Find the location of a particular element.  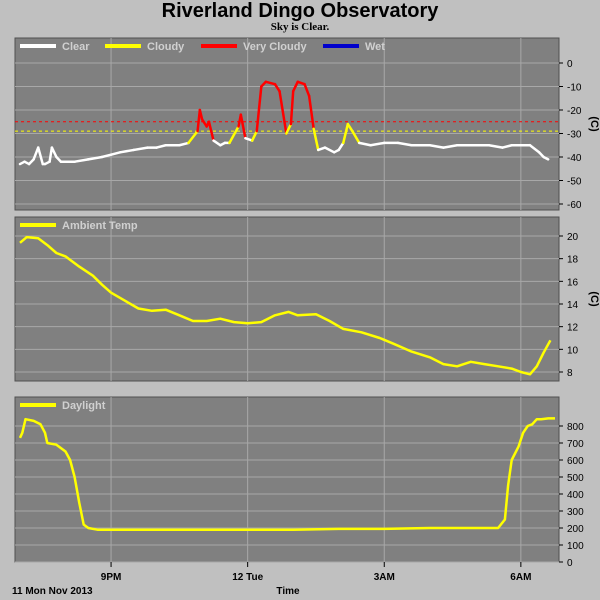

y-tick-label: -50 is located at coordinates (574, 182).